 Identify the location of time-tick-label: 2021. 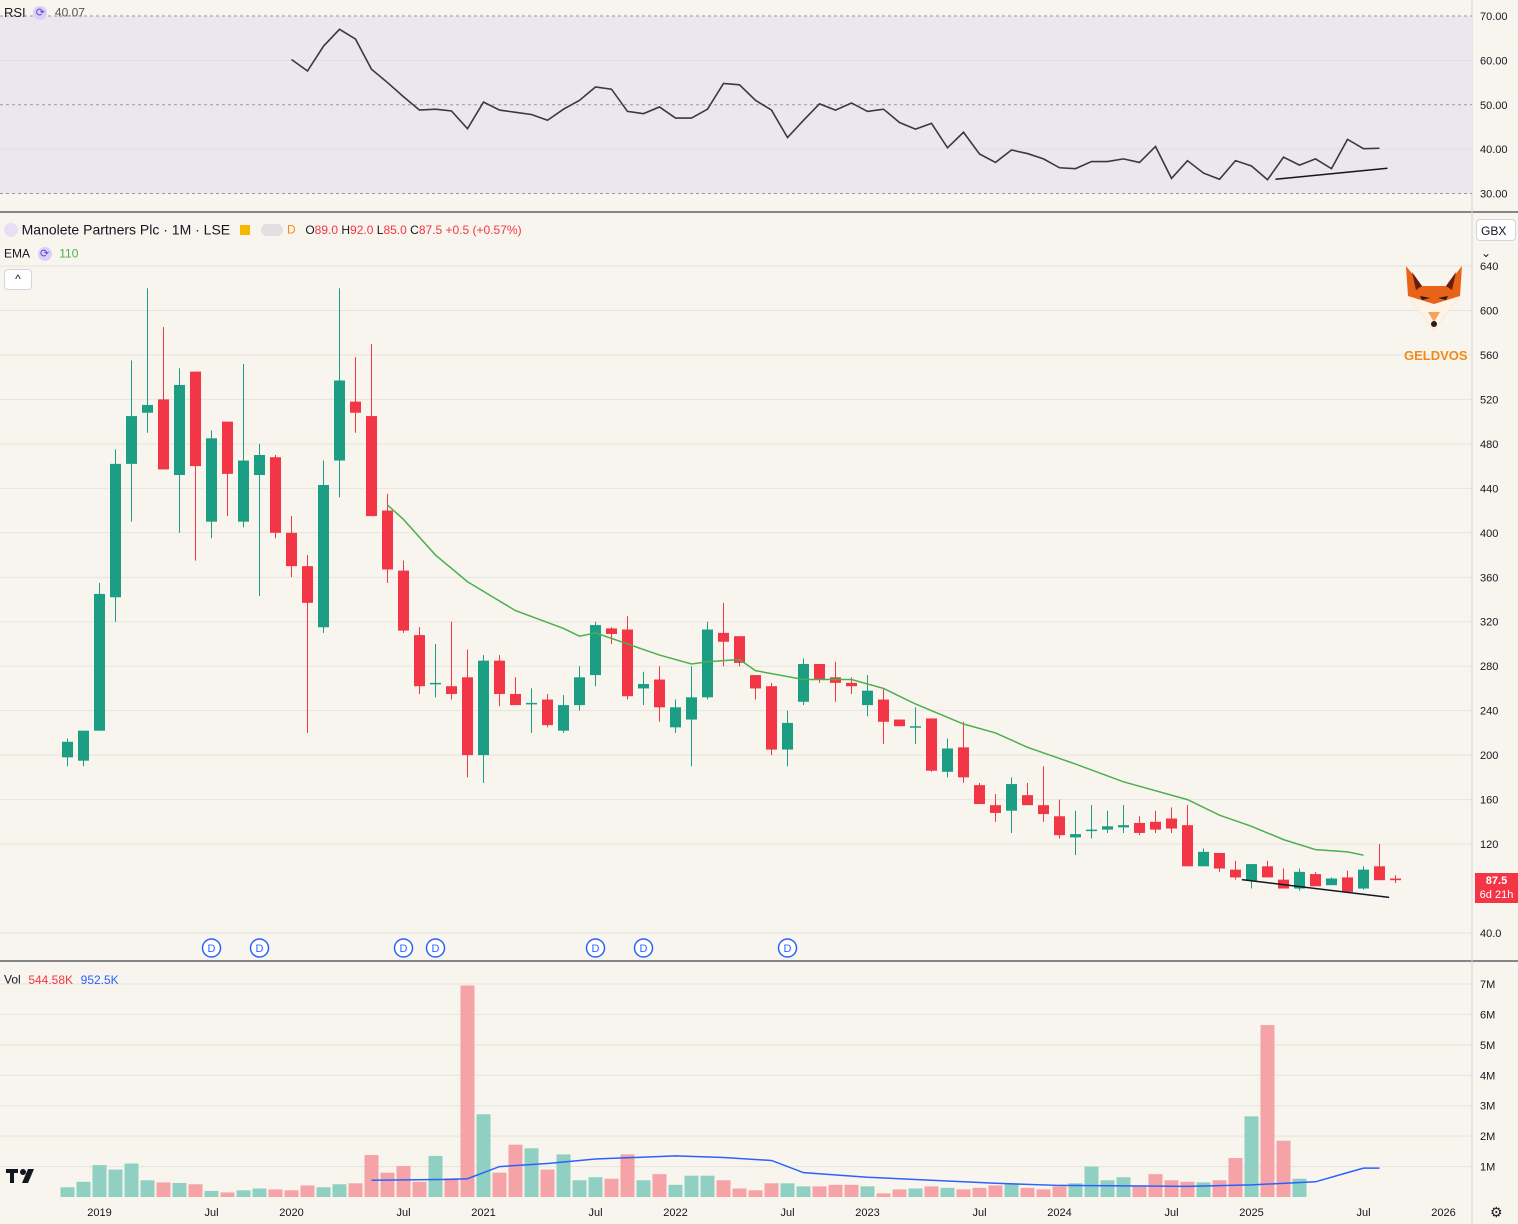
(483, 1213).